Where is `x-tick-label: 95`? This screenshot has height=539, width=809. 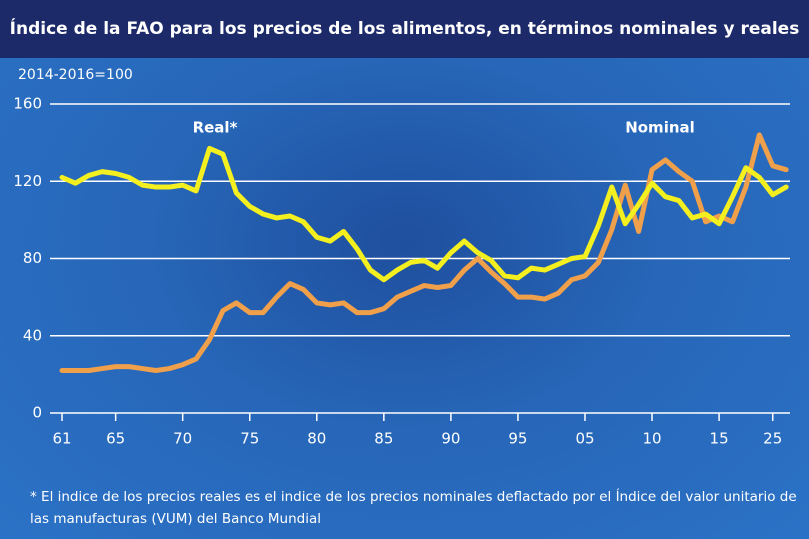
x-tick-label: 95 is located at coordinates (517, 439).